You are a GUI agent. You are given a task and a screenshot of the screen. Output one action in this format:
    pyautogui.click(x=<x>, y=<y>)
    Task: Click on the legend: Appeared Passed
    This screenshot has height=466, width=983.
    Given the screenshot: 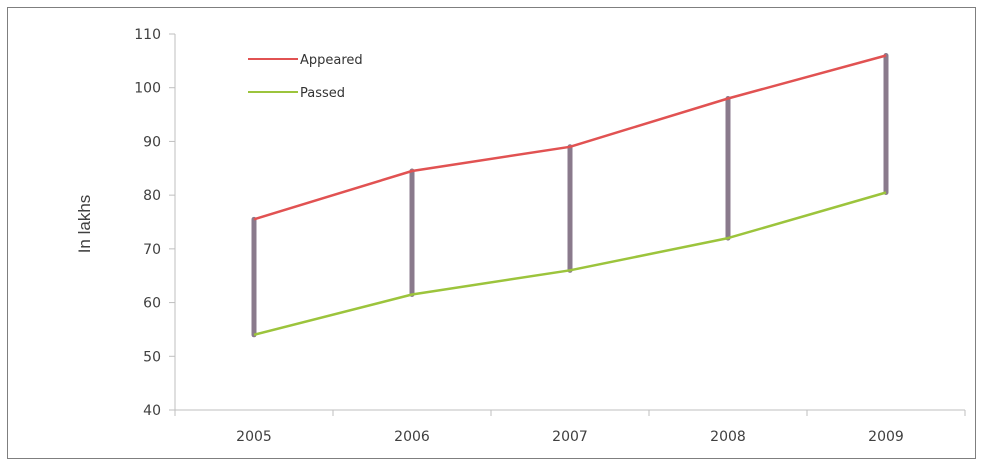 What is the action you would take?
    pyautogui.click(x=305, y=77)
    